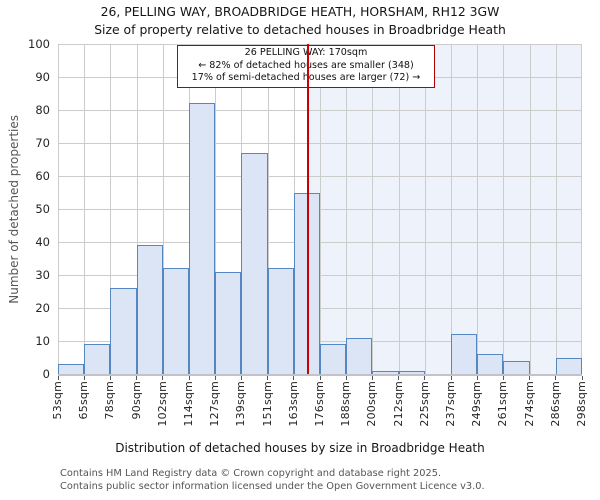  What do you see at coordinates (42, 308) in the screenshot?
I see `y-tick-label: 20` at bounding box center [42, 308].